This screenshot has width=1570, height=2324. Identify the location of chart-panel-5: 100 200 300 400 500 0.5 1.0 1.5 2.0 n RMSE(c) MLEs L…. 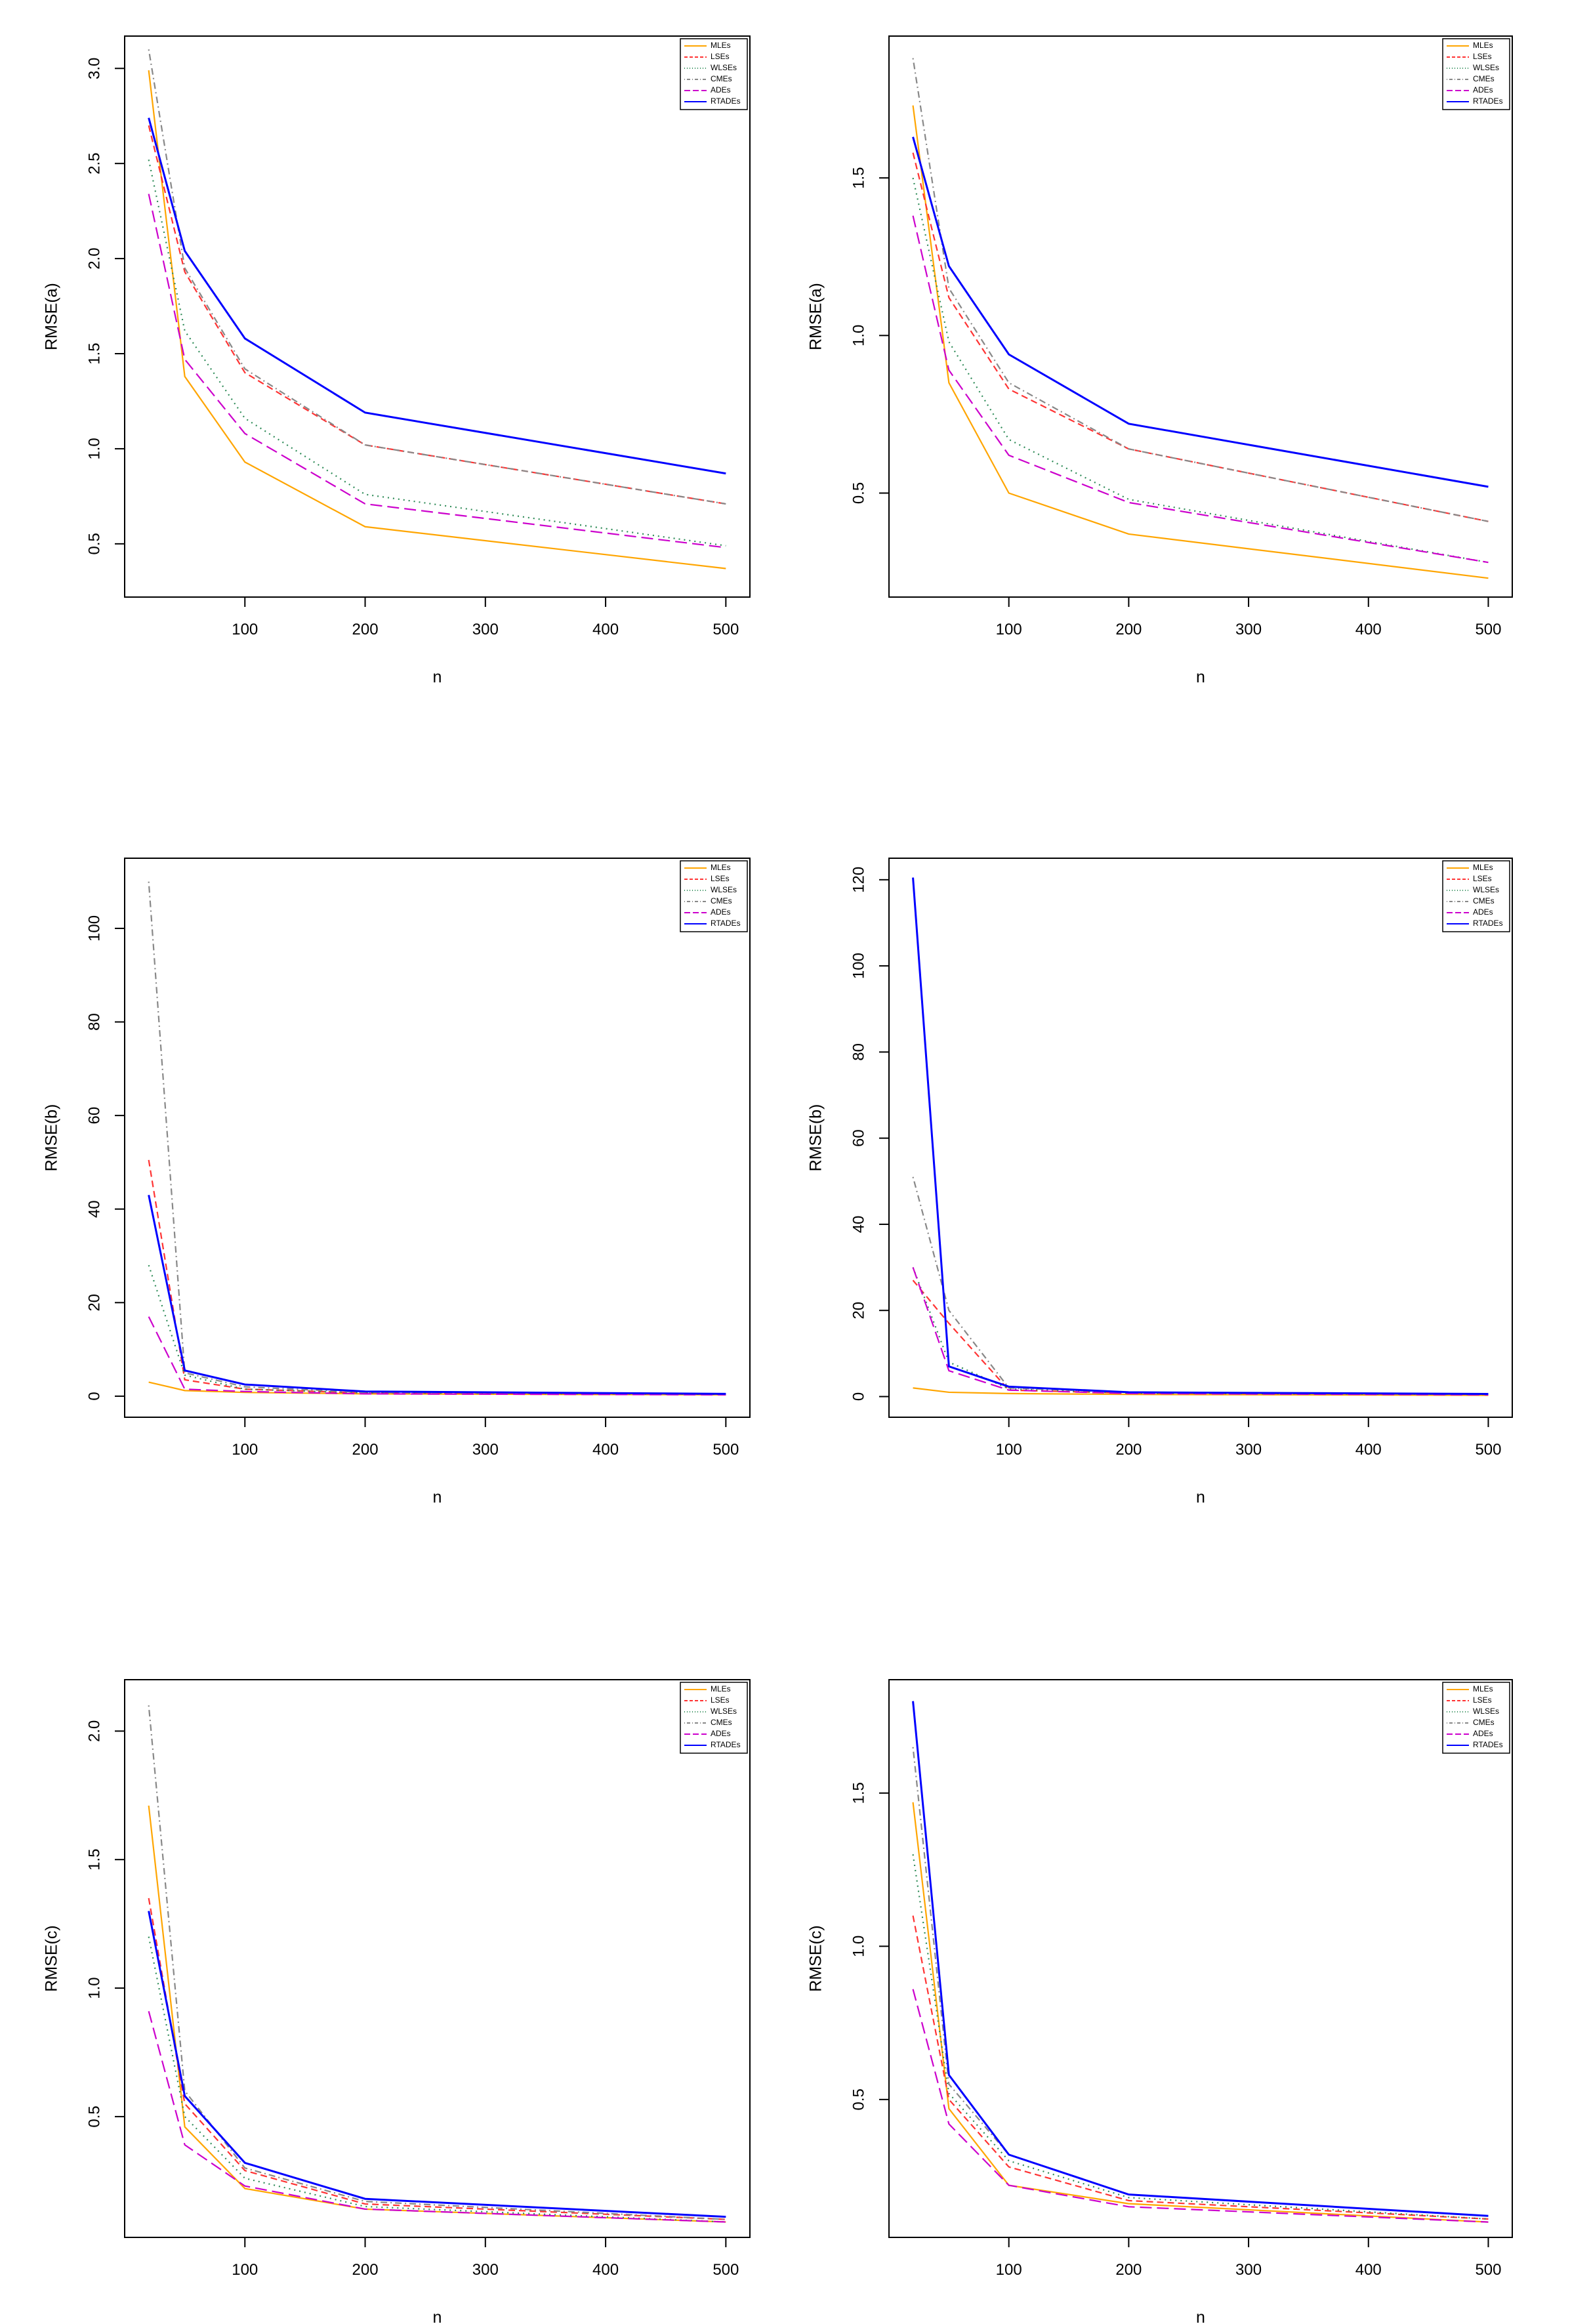
(397, 2001).